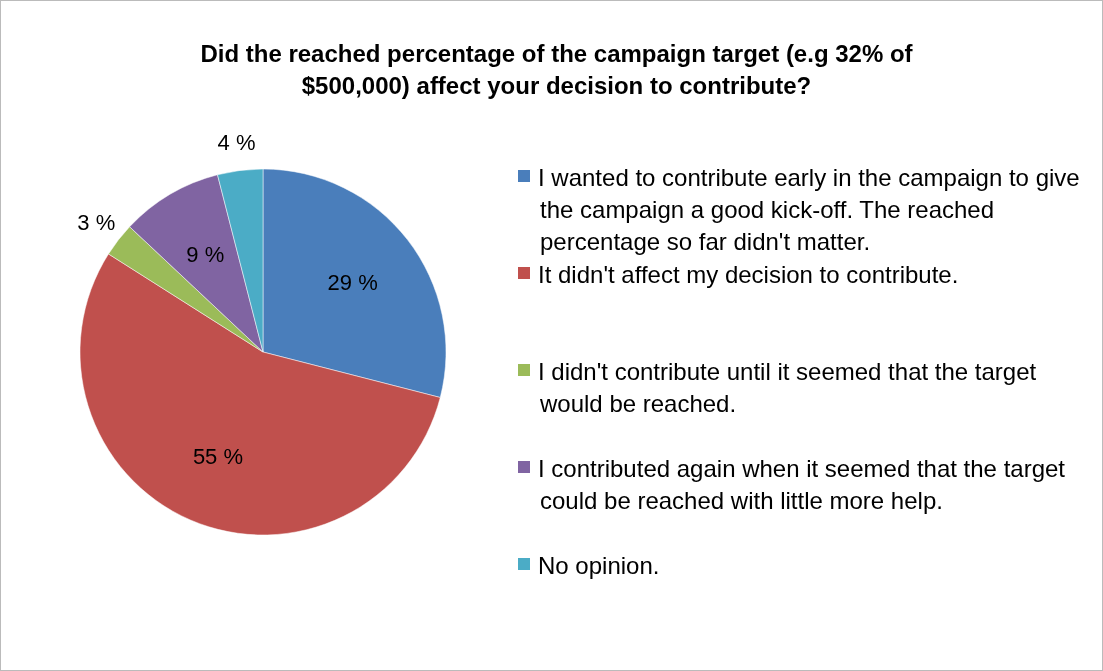 The width and height of the screenshot is (1103, 671). I want to click on legend-label: I contributed again when it seemed that the target could be reached with little more help., so click(802, 484).